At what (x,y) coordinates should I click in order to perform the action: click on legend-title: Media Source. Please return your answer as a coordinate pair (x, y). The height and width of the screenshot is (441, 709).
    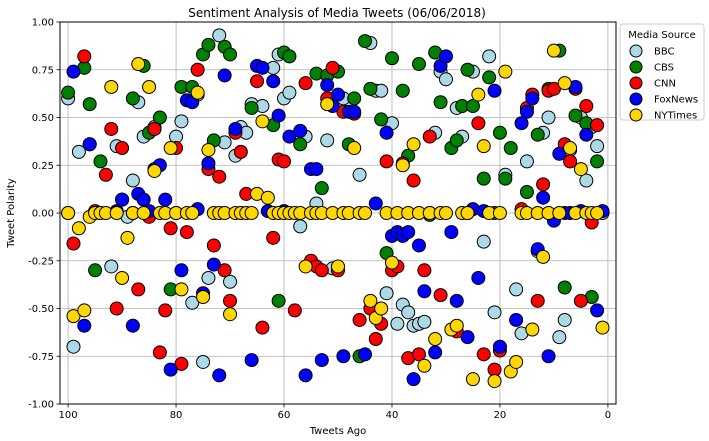
    Looking at the image, I should click on (662, 35).